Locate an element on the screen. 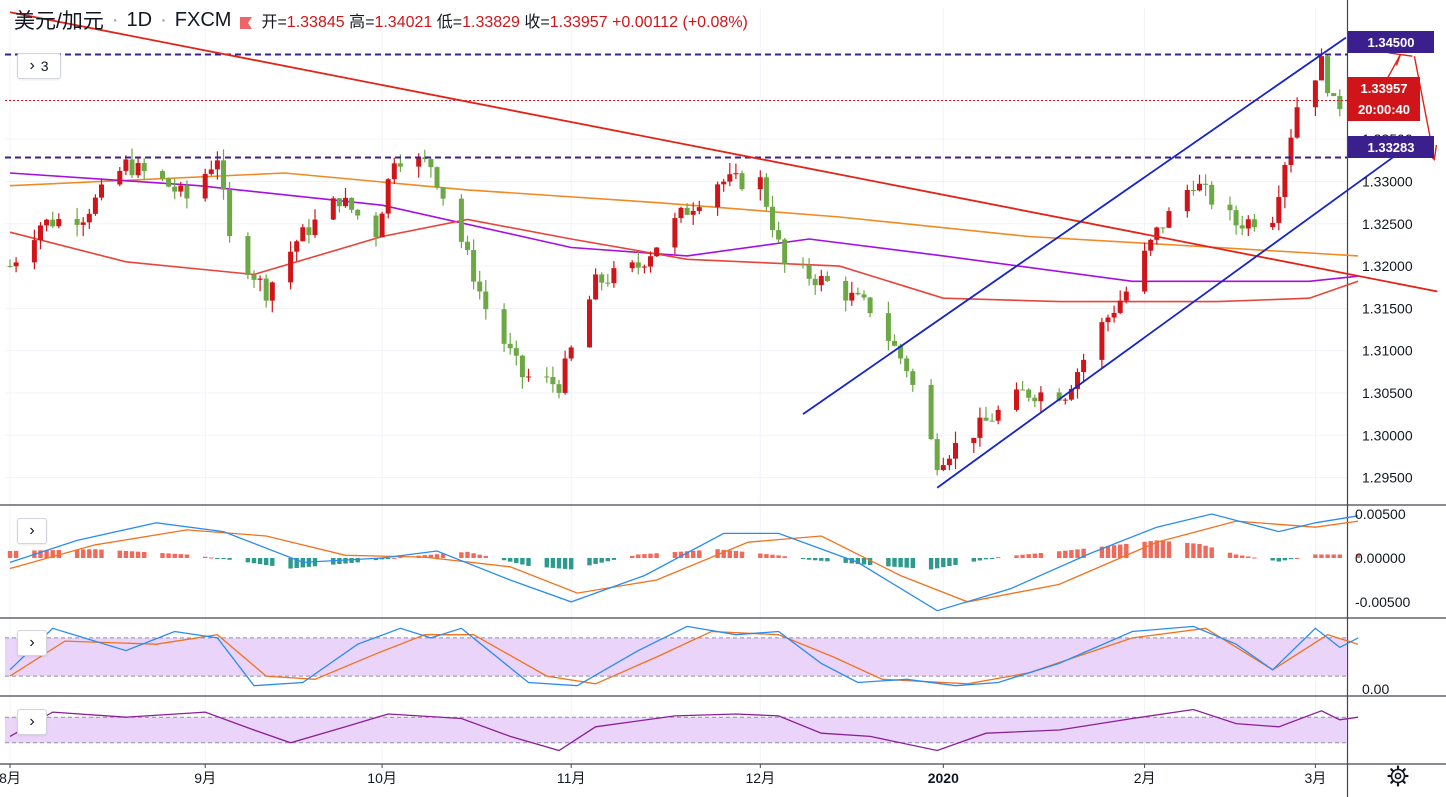 The image size is (1446, 797). rsi-legend-toggle: › is located at coordinates (32, 722).